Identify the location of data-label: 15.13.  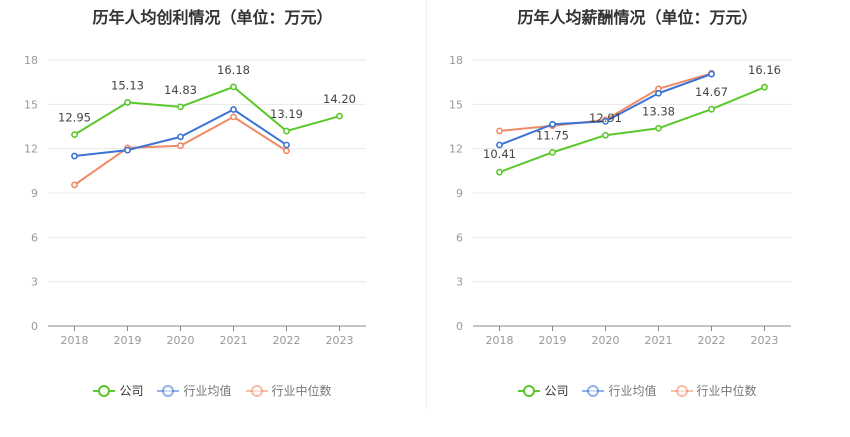
(127, 85).